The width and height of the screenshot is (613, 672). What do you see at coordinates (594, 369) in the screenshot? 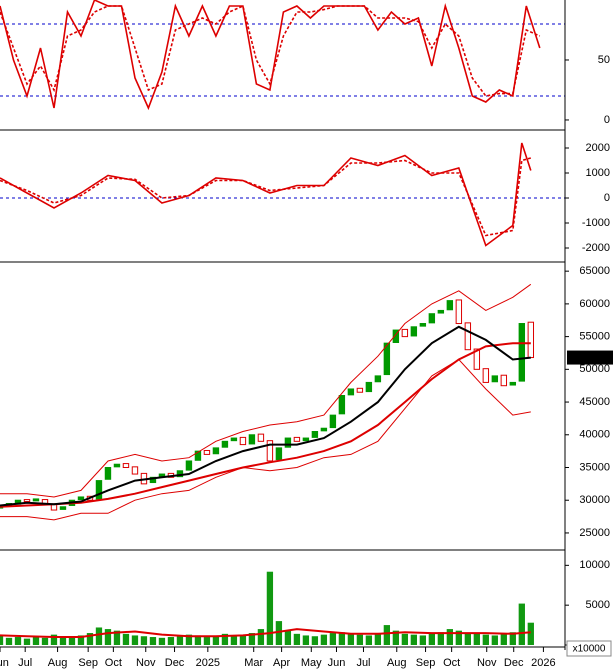
I see `y-tick-label: 50000` at bounding box center [594, 369].